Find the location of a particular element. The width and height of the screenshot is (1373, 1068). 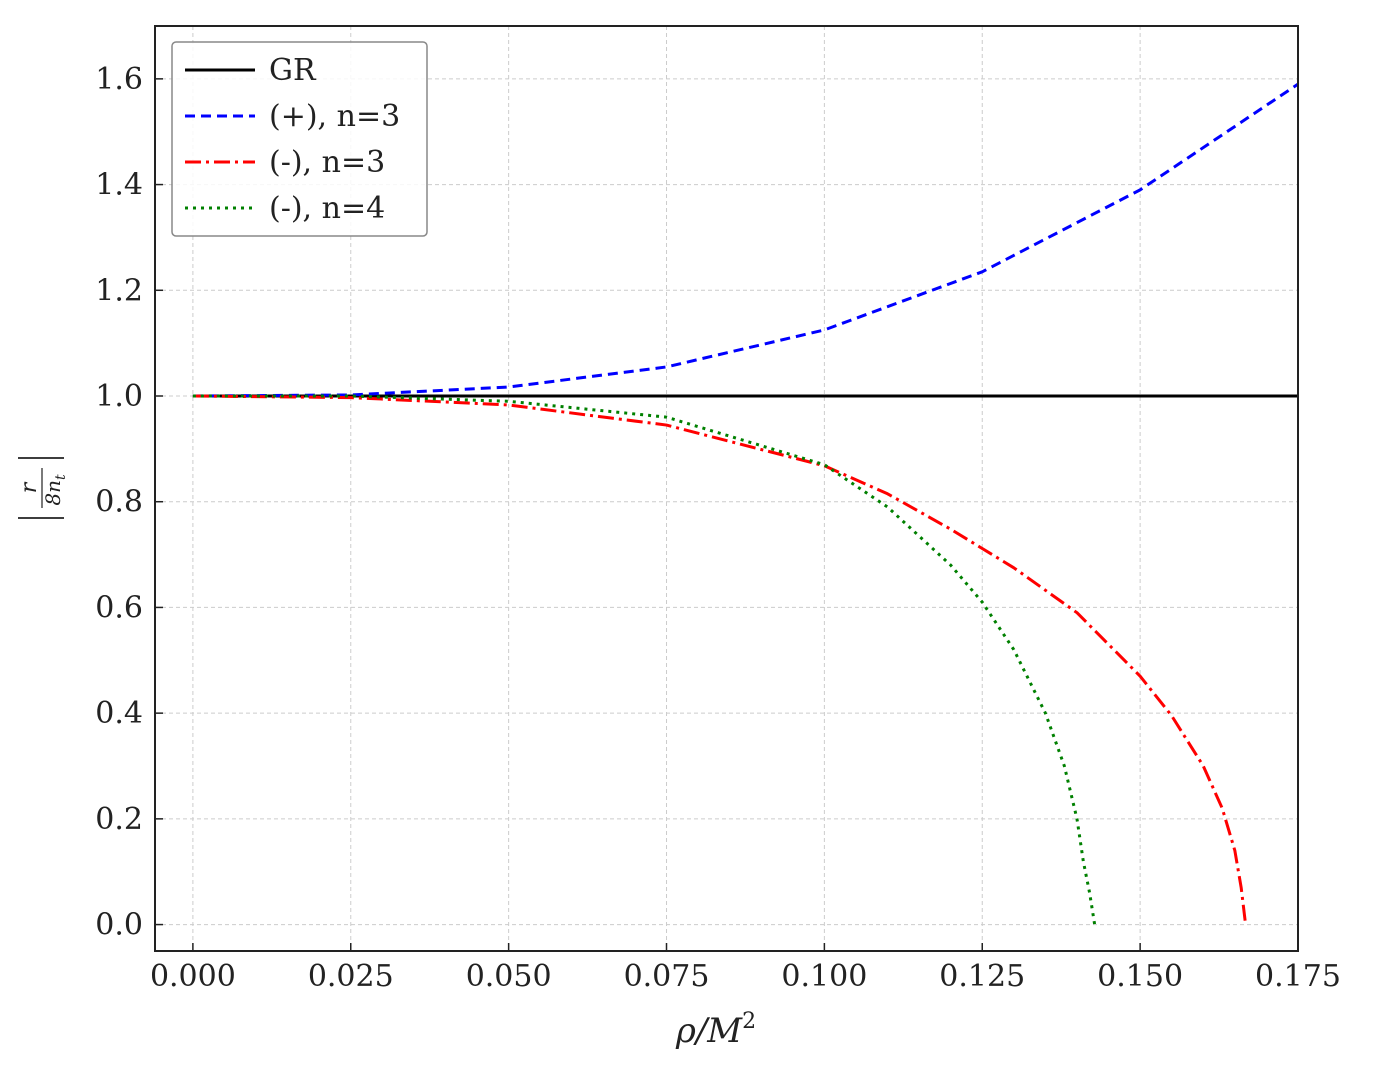

legend-label: (+), n=3 is located at coordinates (334, 116).